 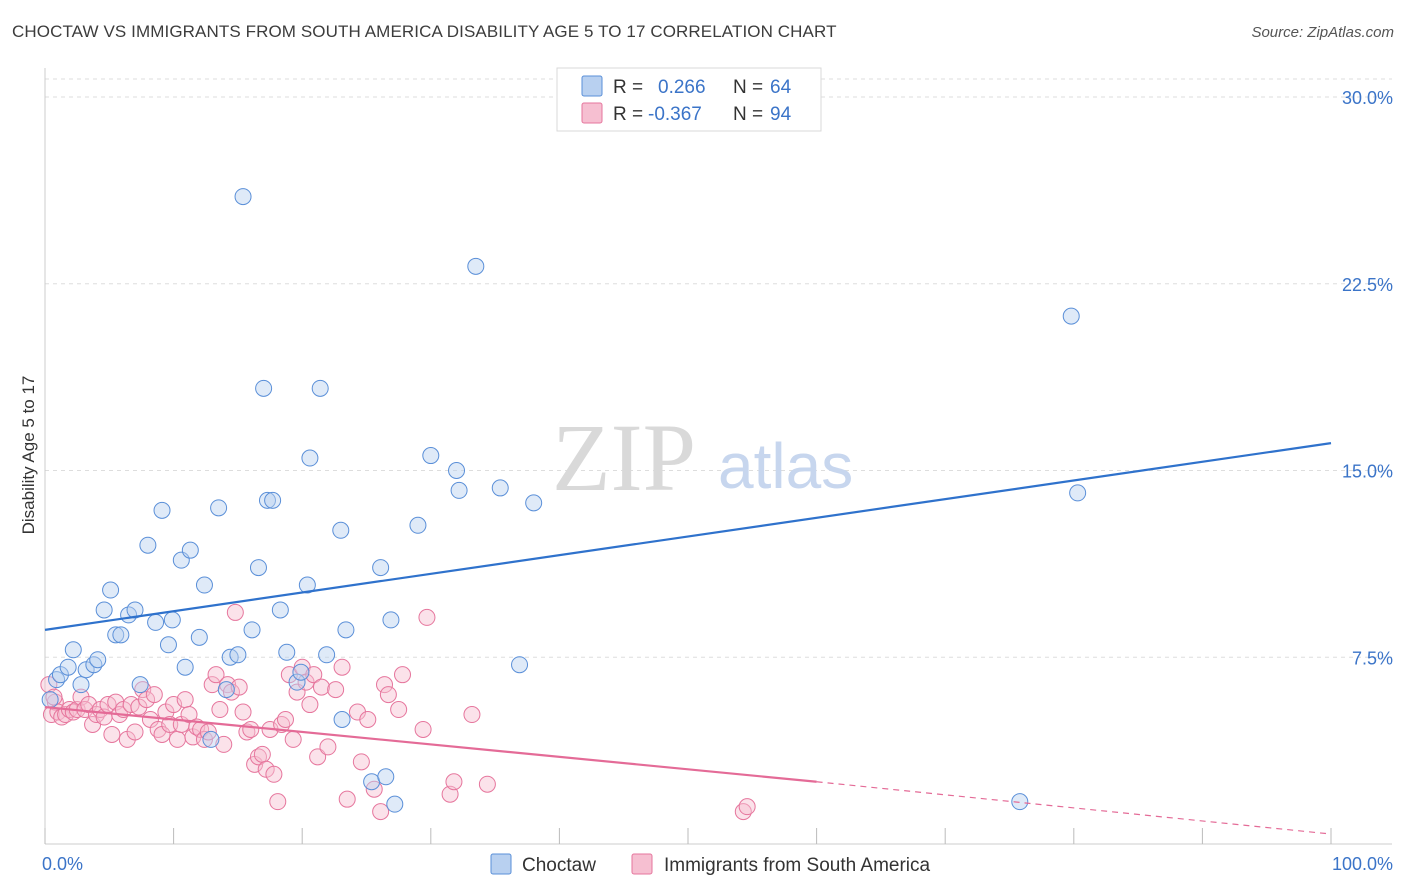 What do you see at coordinates (781, 87) in the screenshot?
I see `legend-n-value-1: 64` at bounding box center [781, 87].